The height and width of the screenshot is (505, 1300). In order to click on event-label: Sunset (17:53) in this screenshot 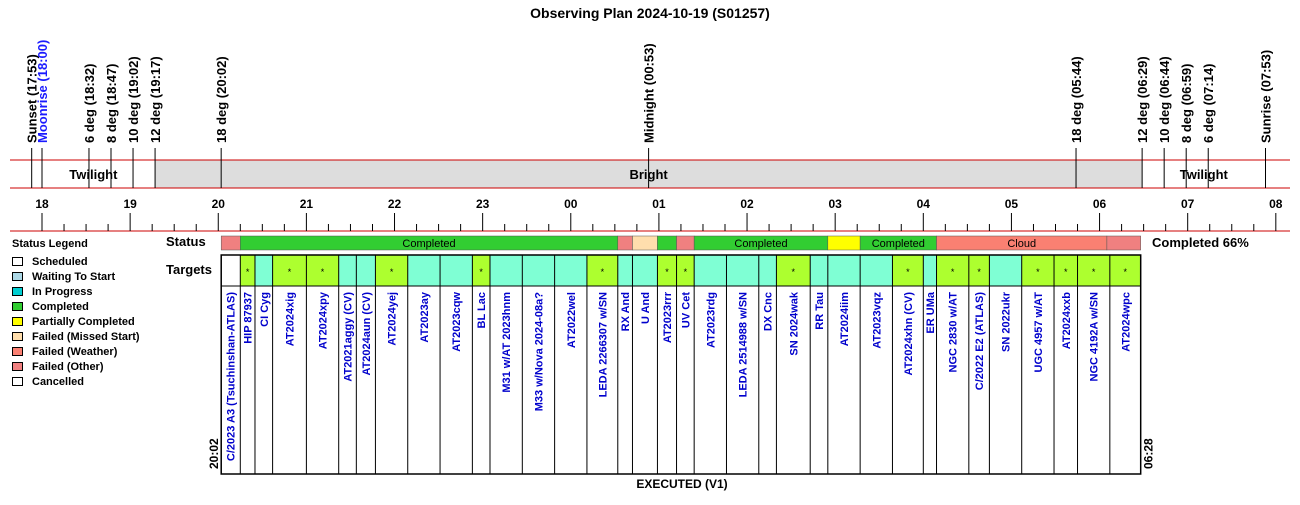, I will do `click(32, 98)`.